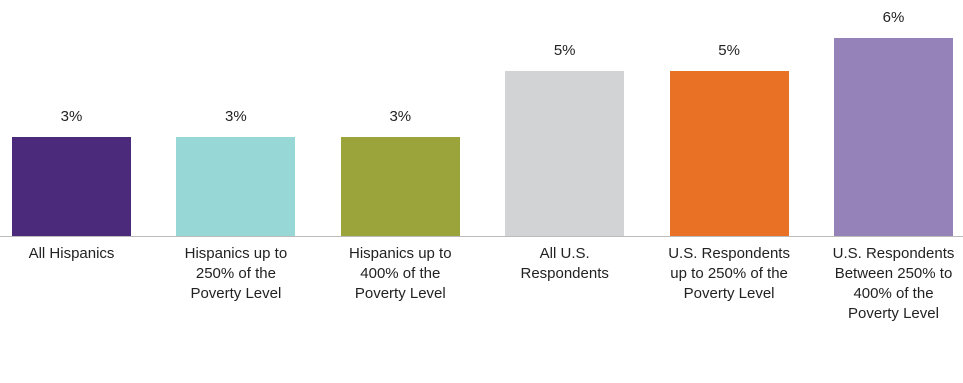 The width and height of the screenshot is (963, 383). What do you see at coordinates (481, 236) in the screenshot?
I see `baseline` at bounding box center [481, 236].